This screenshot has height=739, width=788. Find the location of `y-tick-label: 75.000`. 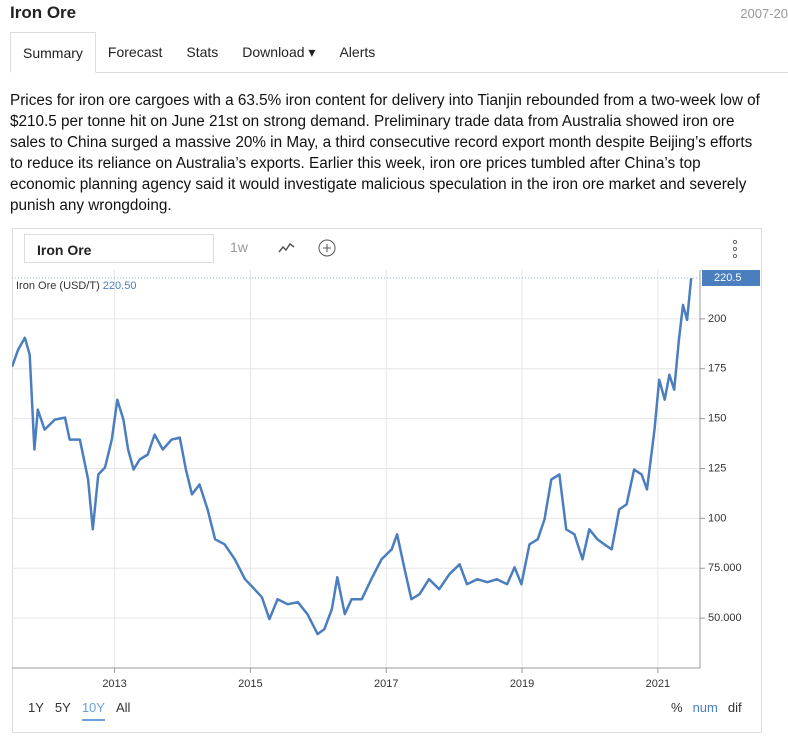

y-tick-label: 75.000 is located at coordinates (725, 568).